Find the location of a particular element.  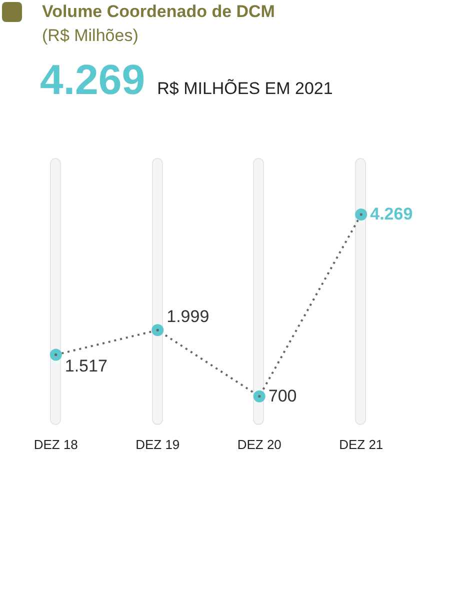

x-tick-label: DEZ 20 is located at coordinates (259, 444).